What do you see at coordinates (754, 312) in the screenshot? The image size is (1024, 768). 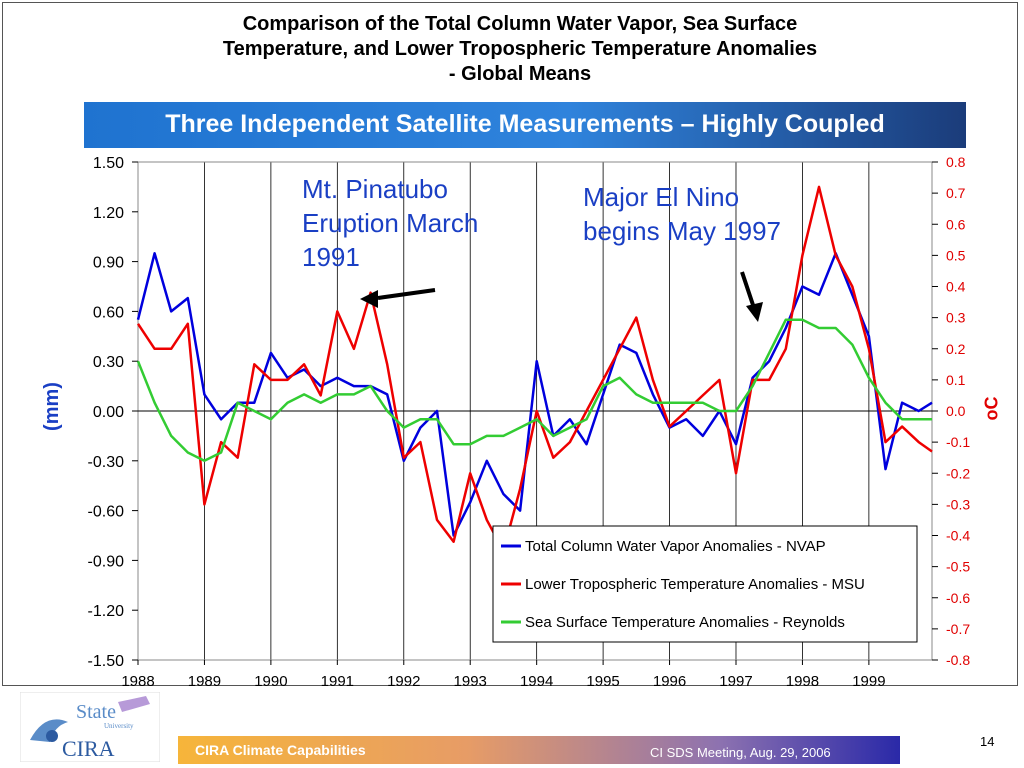 I see `elnino-arrow-head` at bounding box center [754, 312].